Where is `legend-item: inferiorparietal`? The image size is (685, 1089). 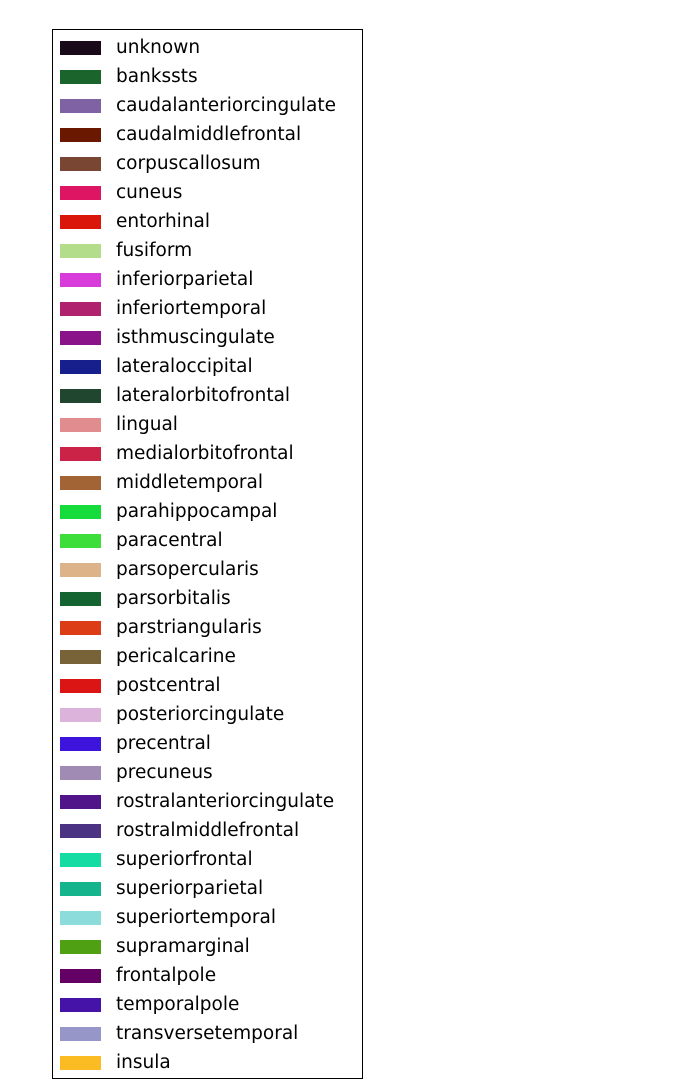 legend-item: inferiorparietal is located at coordinates (207, 278).